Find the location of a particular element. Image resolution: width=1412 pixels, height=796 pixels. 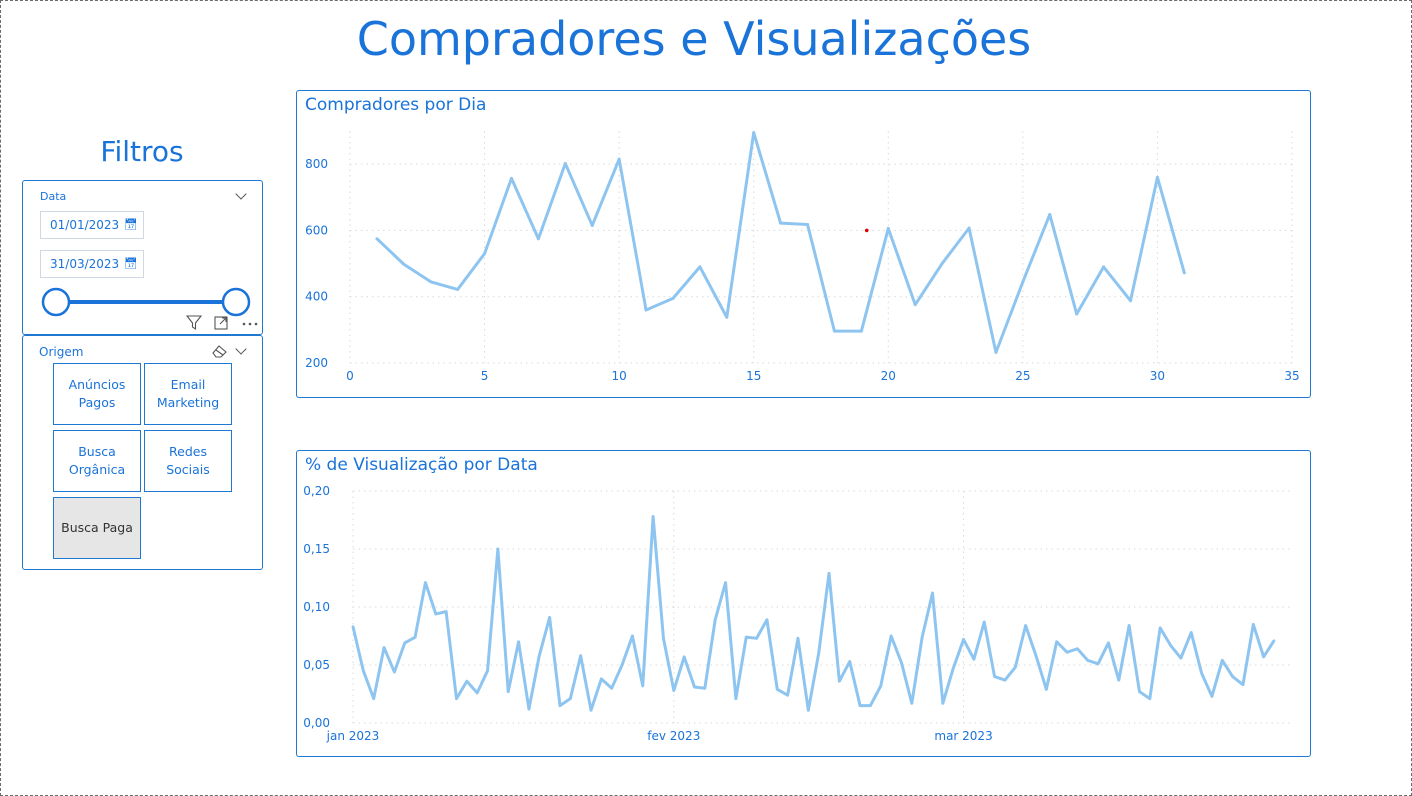

y-tick-label: 0,05 is located at coordinates (316, 665).